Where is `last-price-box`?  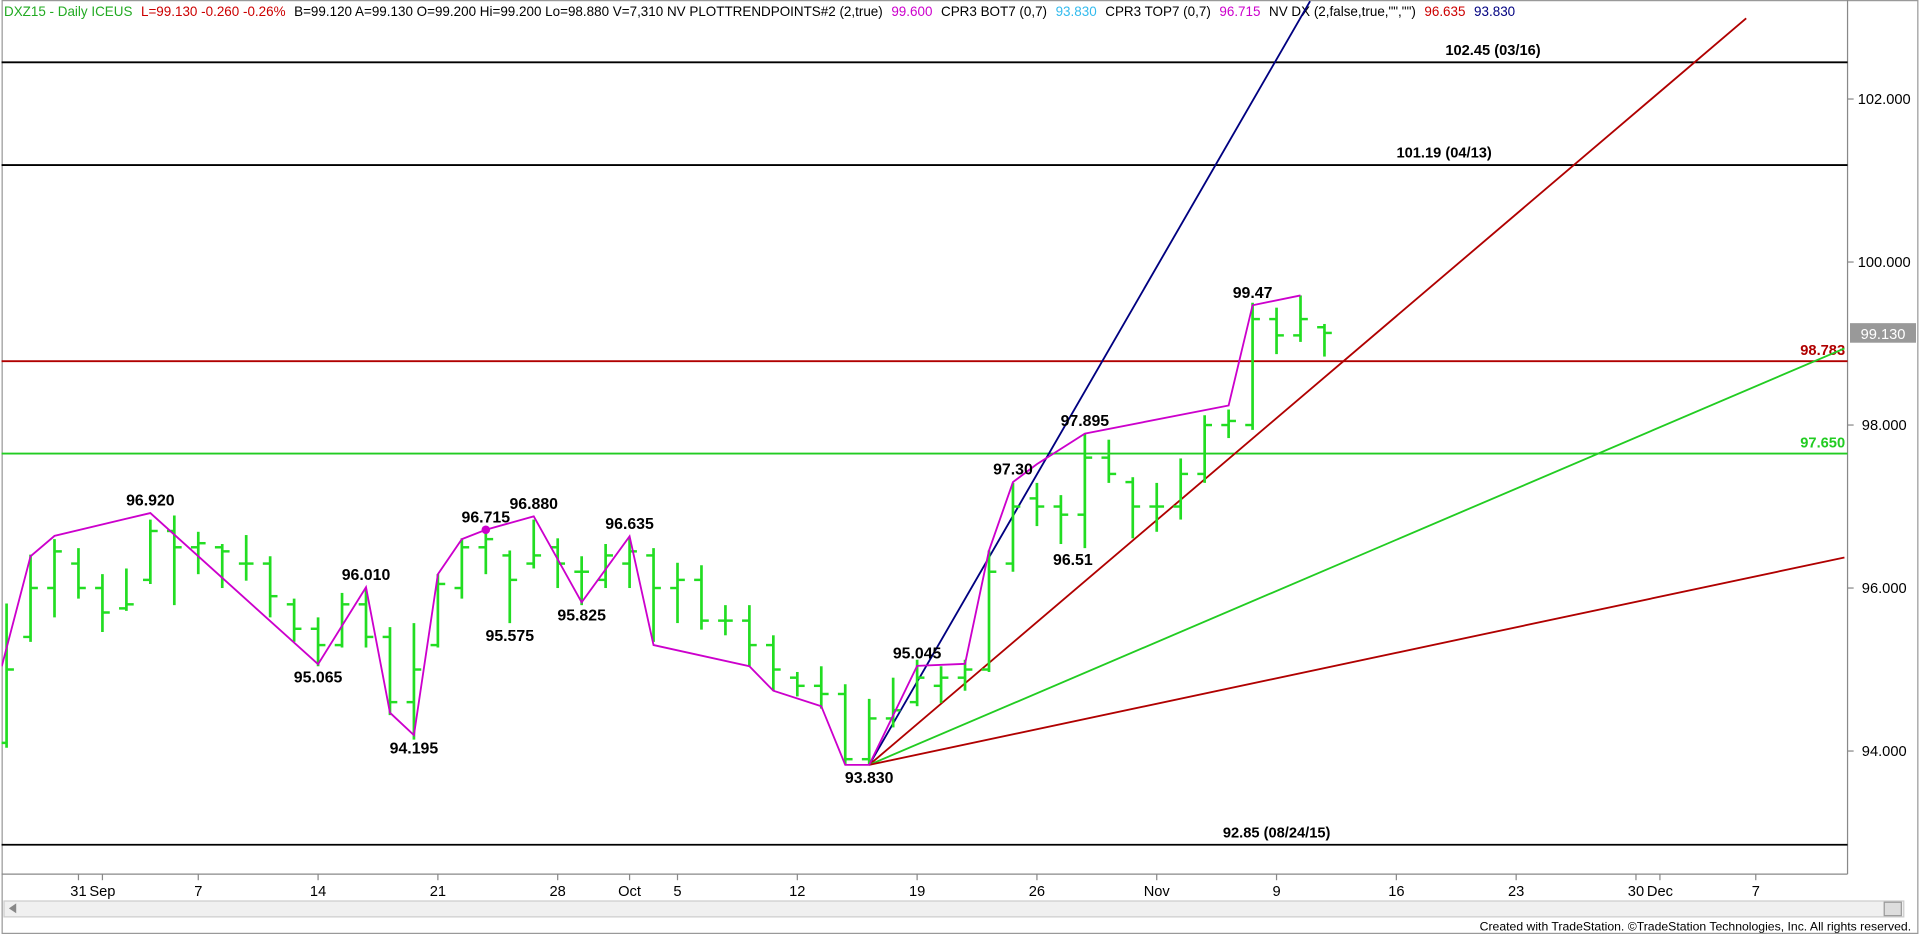 last-price-box is located at coordinates (1883, 333).